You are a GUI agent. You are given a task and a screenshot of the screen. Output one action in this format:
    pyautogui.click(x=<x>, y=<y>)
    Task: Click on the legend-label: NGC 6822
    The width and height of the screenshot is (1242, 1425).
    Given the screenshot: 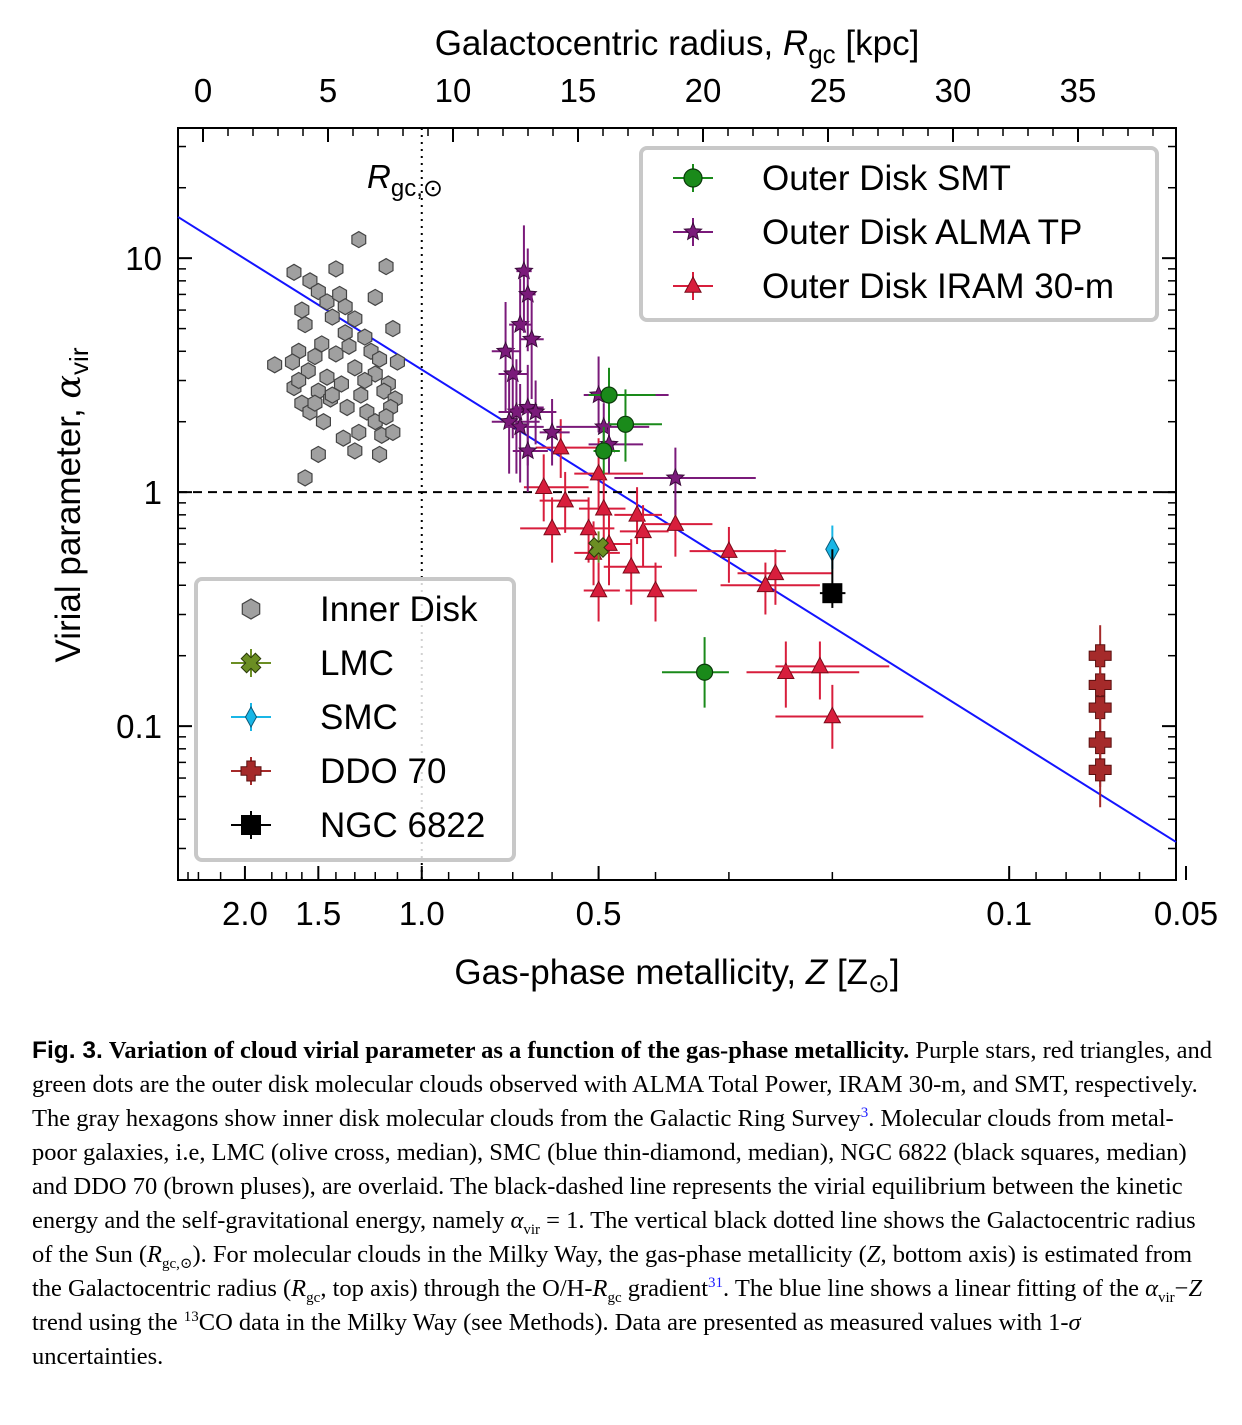 What is the action you would take?
    pyautogui.click(x=402, y=825)
    